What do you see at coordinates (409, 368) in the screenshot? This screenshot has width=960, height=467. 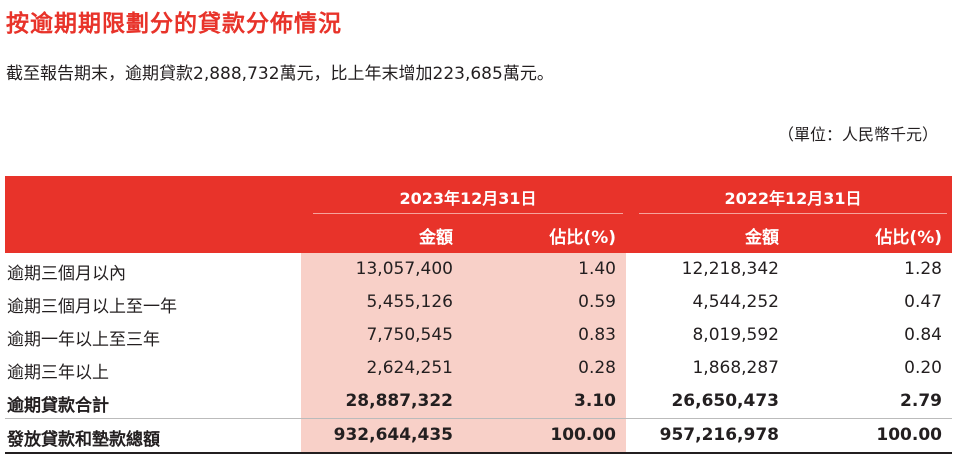 I see `amount-2023: 2,624,251` at bounding box center [409, 368].